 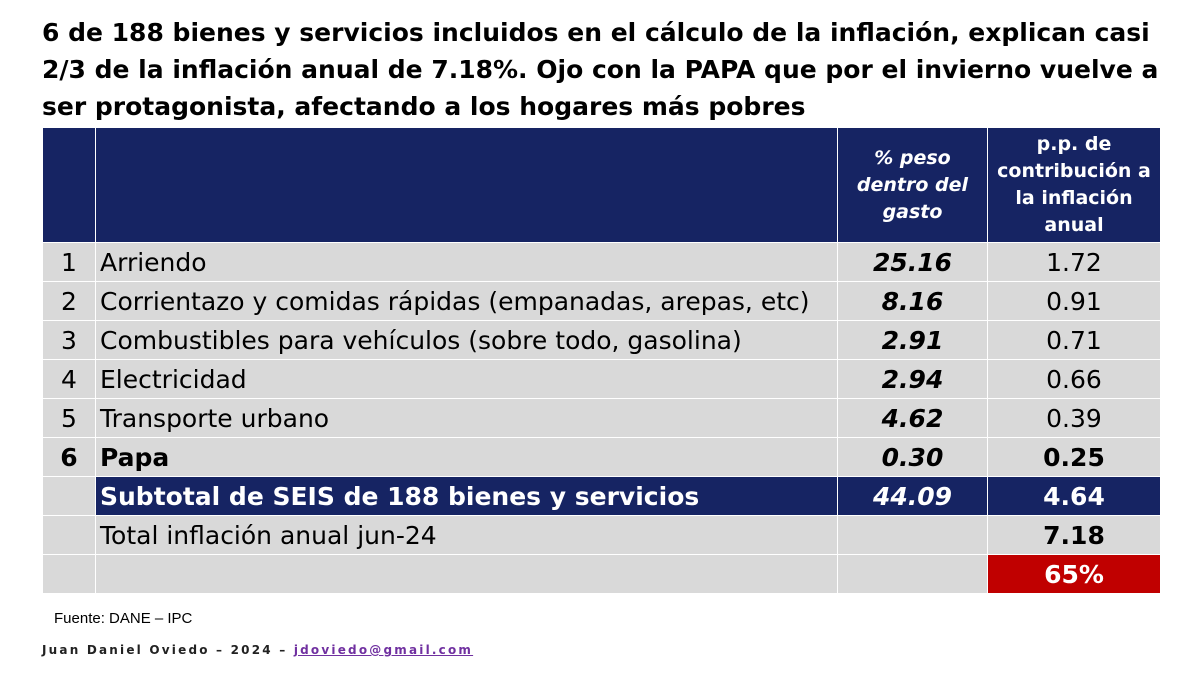 What do you see at coordinates (1074, 379) in the screenshot?
I see `row-contribution: 0.66` at bounding box center [1074, 379].